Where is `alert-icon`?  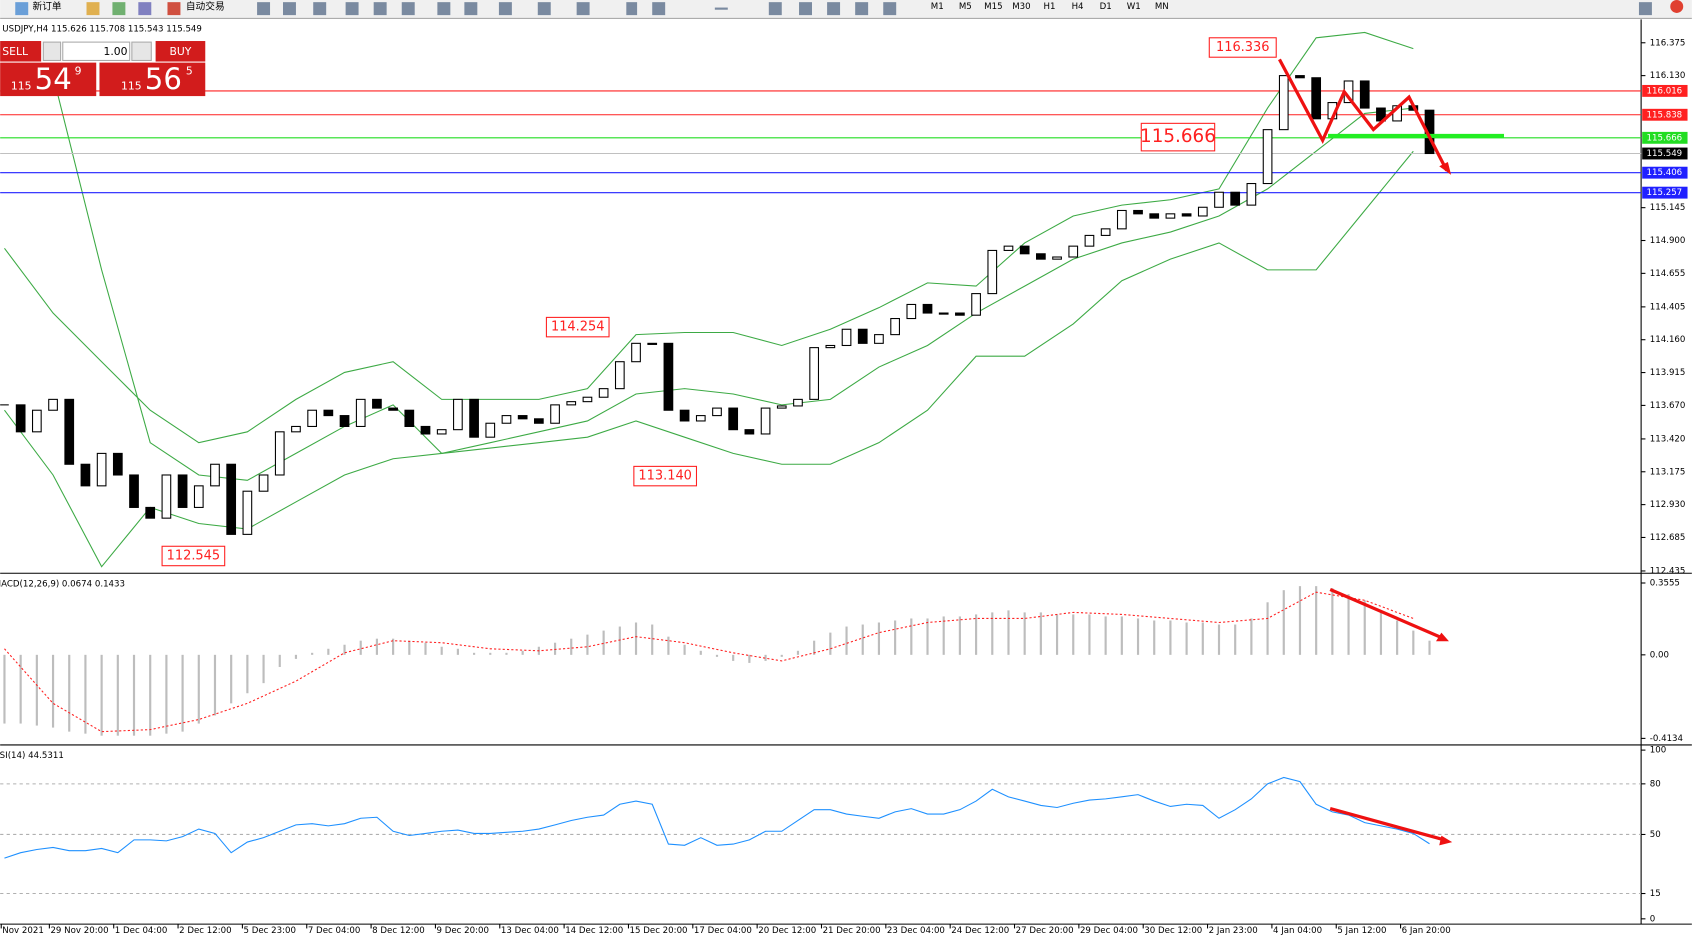
alert-icon is located at coordinates (1677, 6).